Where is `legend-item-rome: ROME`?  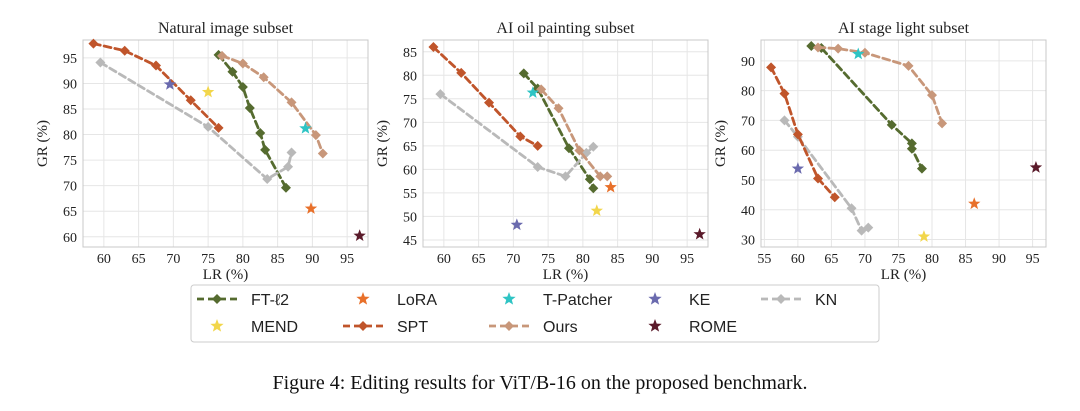
legend-item-rome: ROME is located at coordinates (692, 327).